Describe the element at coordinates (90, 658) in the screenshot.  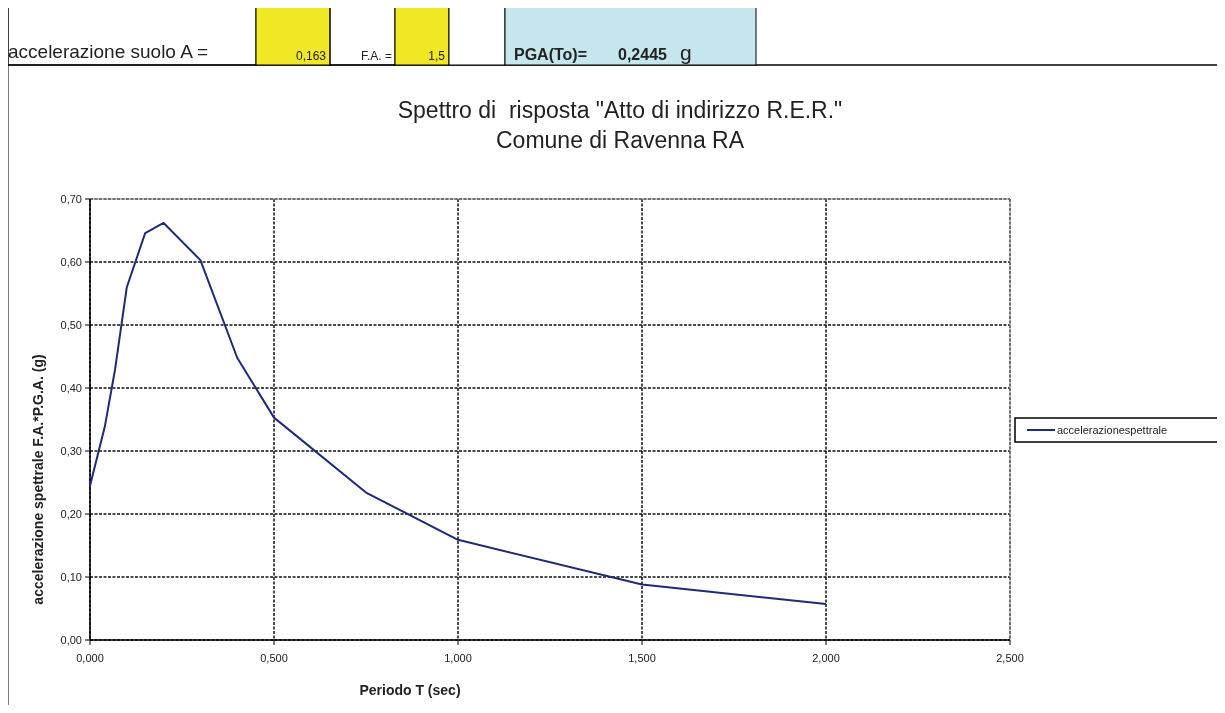
I see `x-tick-label: 0,000` at that location.